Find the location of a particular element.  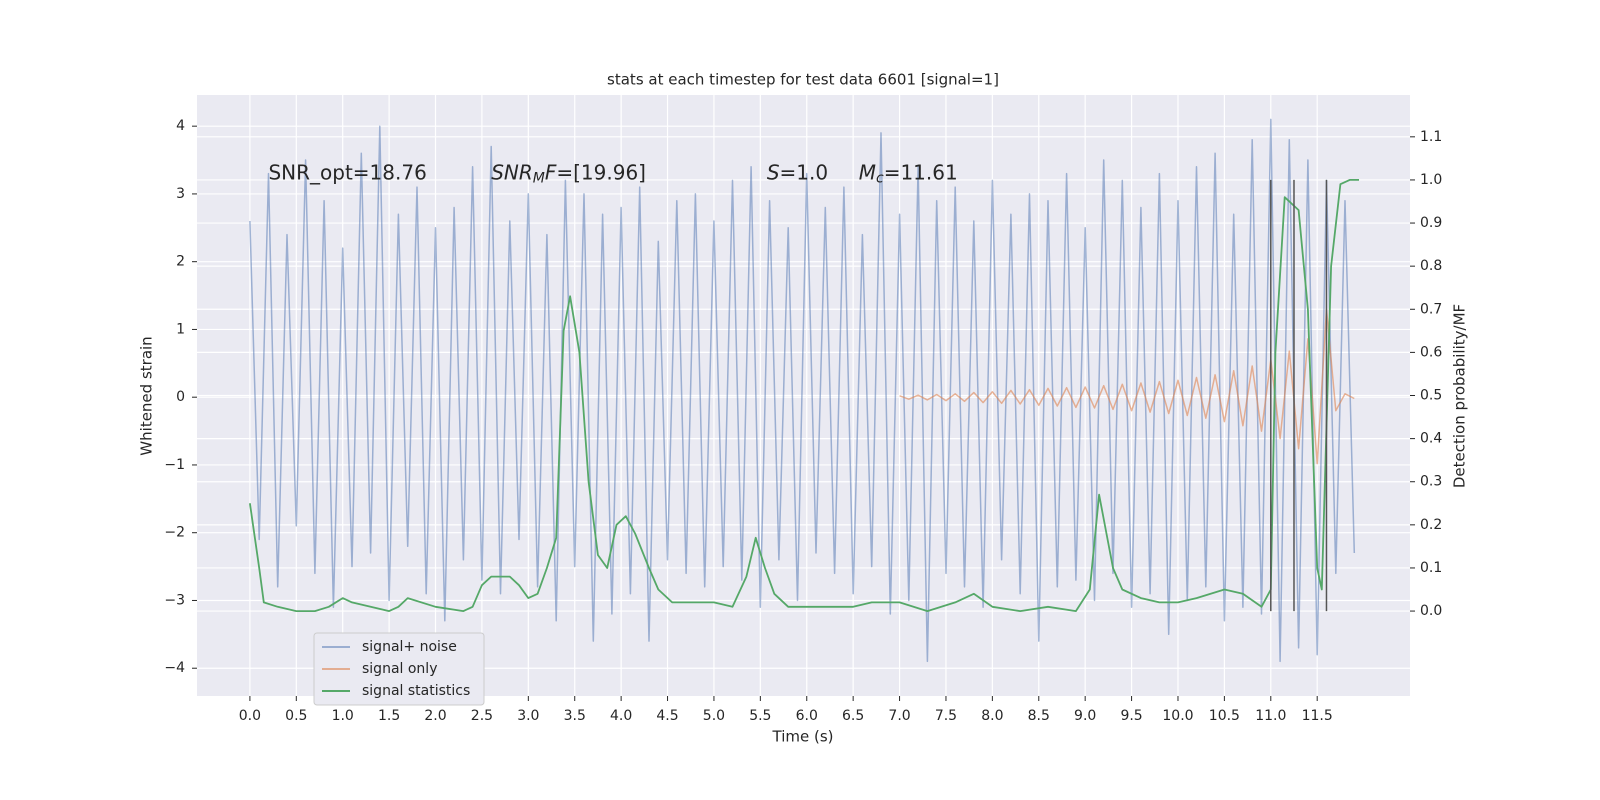

x-tick-label: 7.5 is located at coordinates (946, 716).